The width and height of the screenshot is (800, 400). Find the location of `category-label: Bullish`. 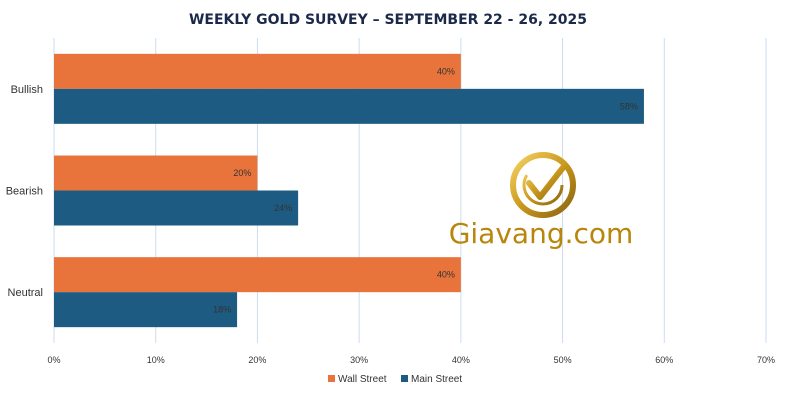

category-label: Bullish is located at coordinates (27, 90).